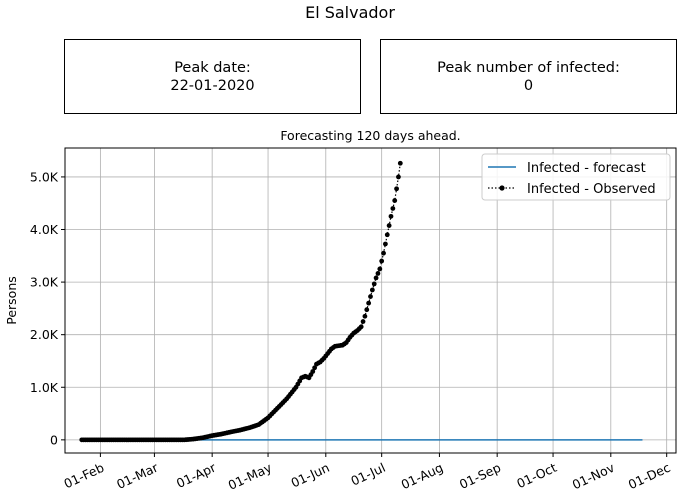 The image size is (700, 500). I want to click on peak-date-box: Peak date: 22-01-2020, so click(212, 76).